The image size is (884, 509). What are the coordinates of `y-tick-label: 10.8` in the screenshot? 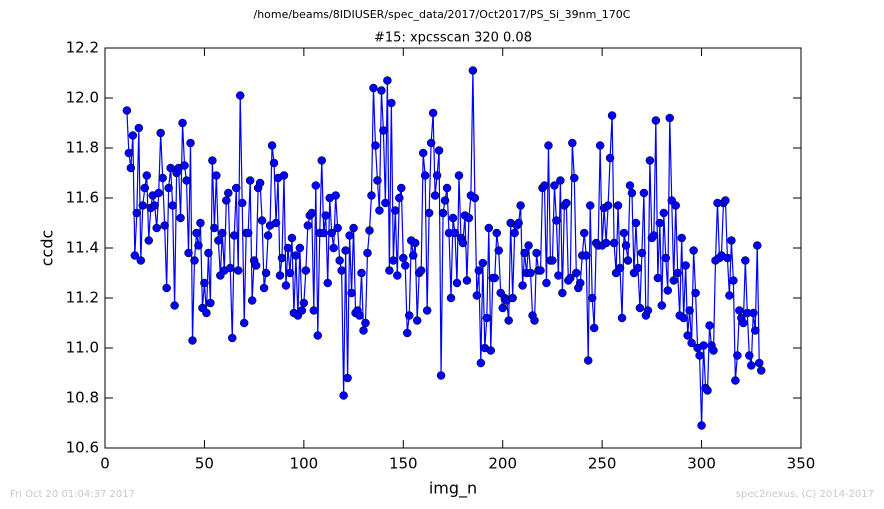 It's located at (82, 398).